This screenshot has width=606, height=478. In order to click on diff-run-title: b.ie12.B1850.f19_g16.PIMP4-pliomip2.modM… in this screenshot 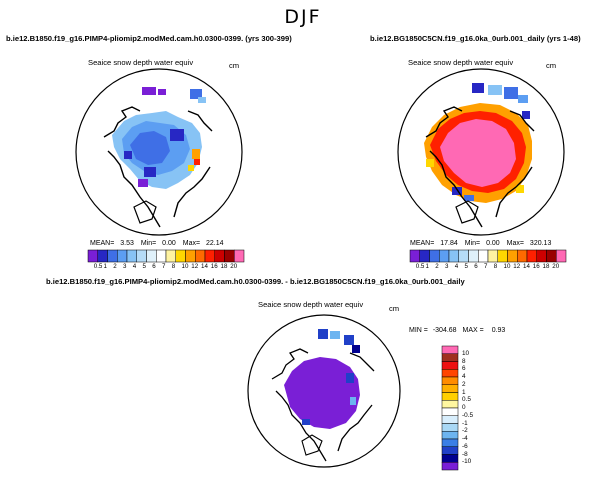, I will do `click(255, 281)`.